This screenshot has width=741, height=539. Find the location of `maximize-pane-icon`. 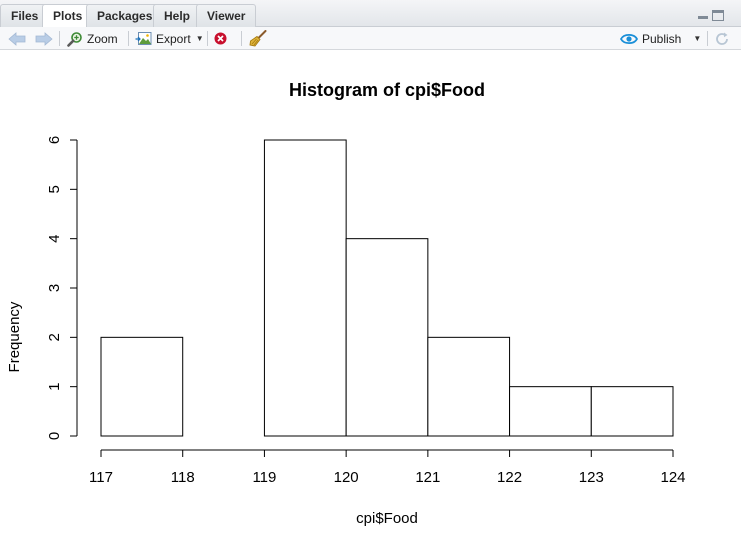

maximize-pane-icon is located at coordinates (718, 15).